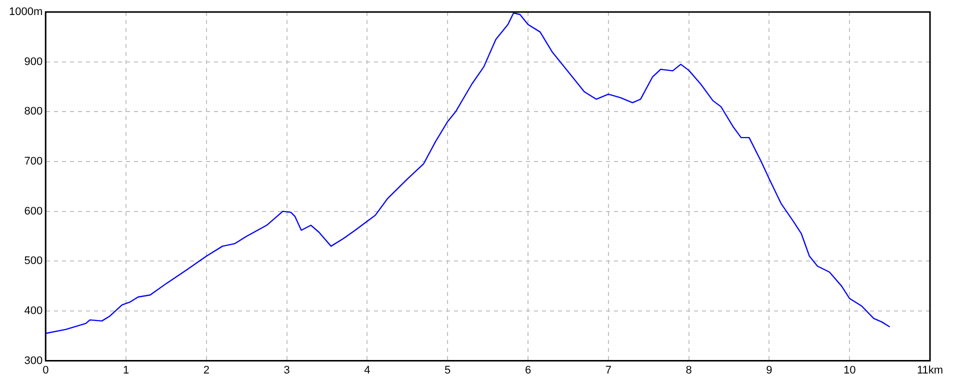 This screenshot has height=384, width=960. Describe the element at coordinates (33, 261) in the screenshot. I see `y-tick-label: 500` at that location.